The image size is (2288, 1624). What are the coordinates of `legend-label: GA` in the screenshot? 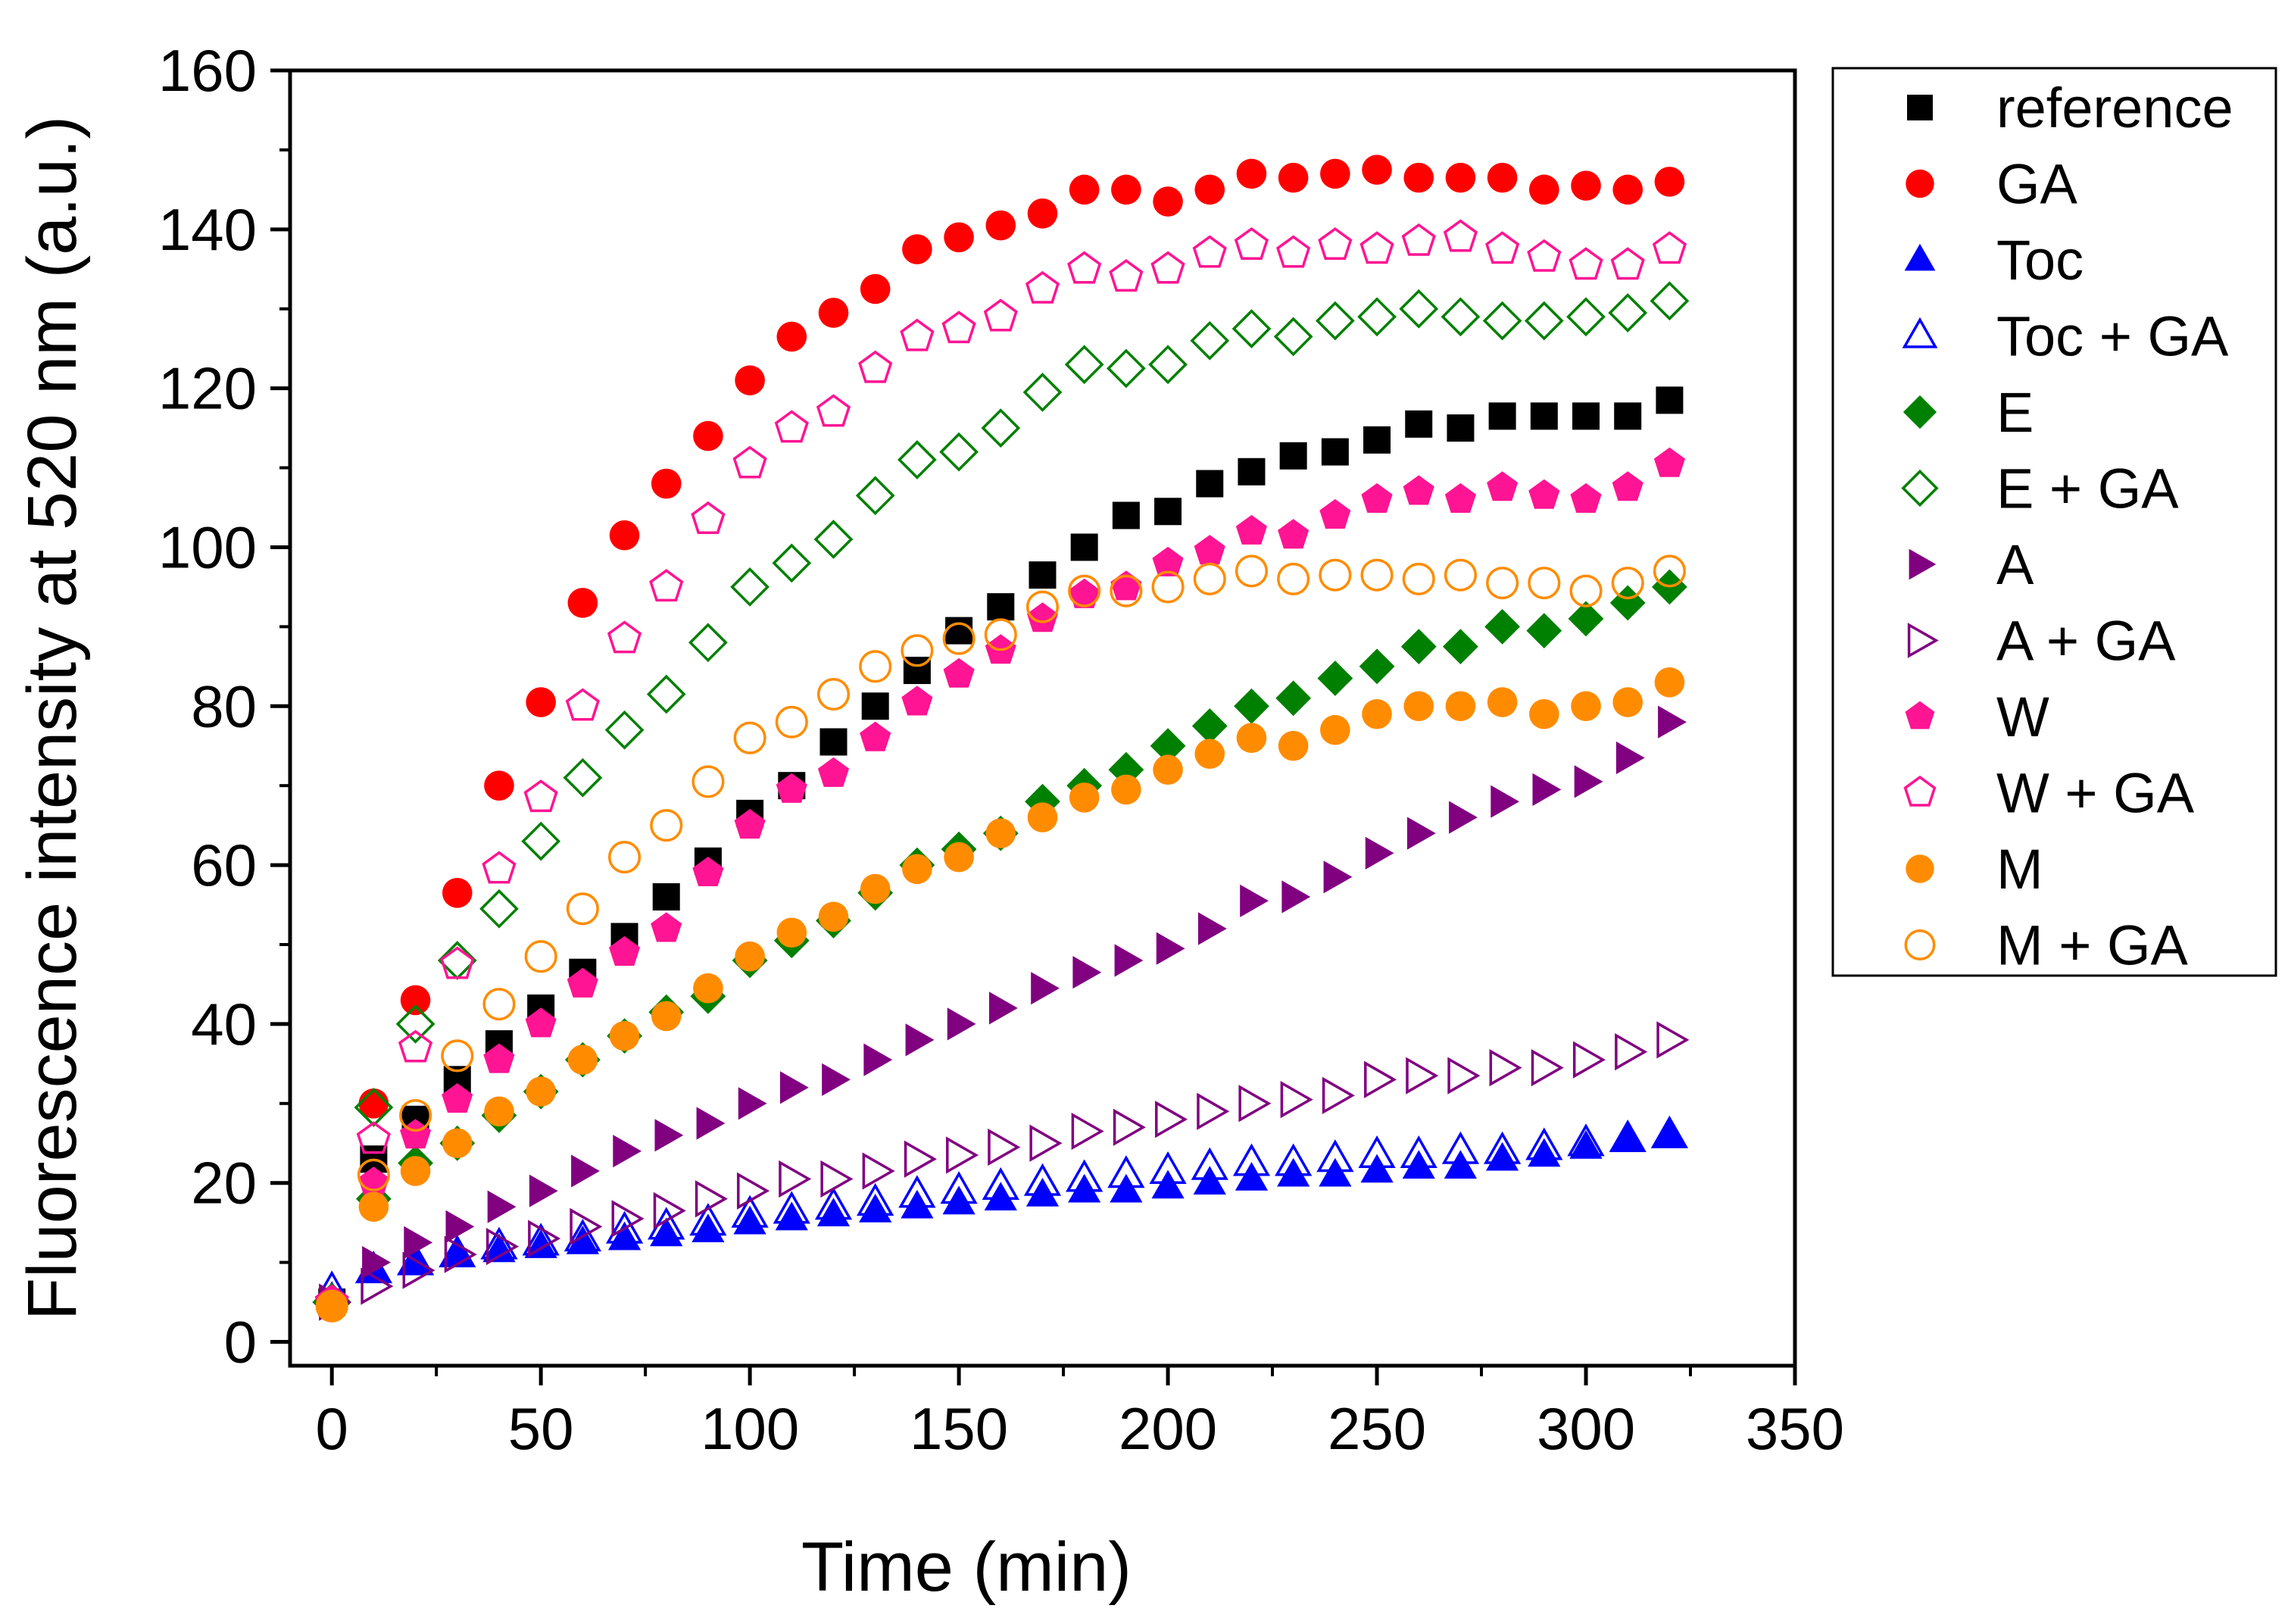 It's located at (2037, 184).